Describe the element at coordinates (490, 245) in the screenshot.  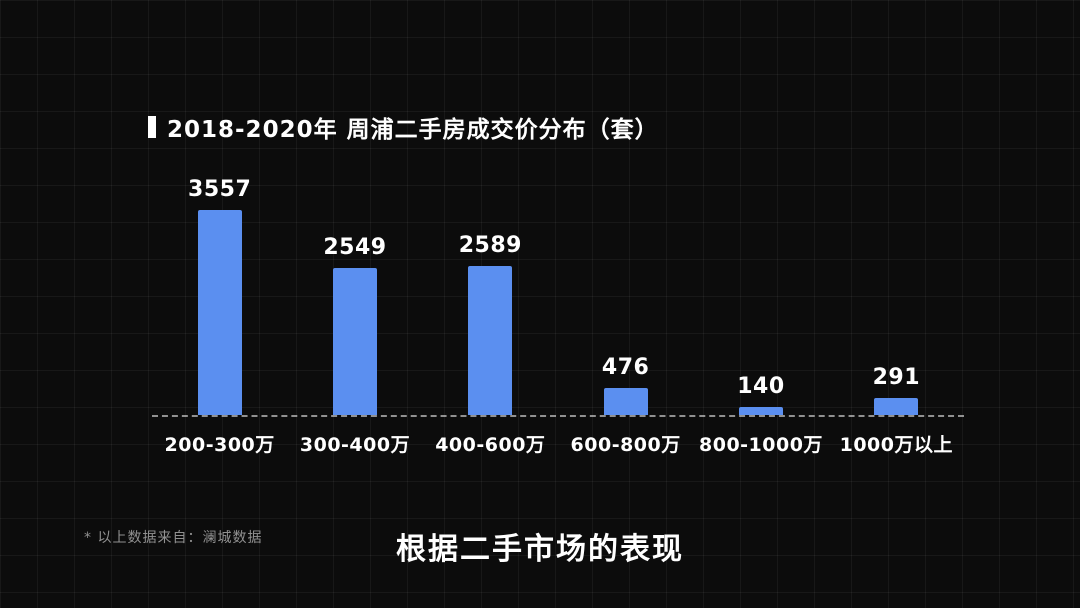
I see `bar-value-label: 2589` at that location.